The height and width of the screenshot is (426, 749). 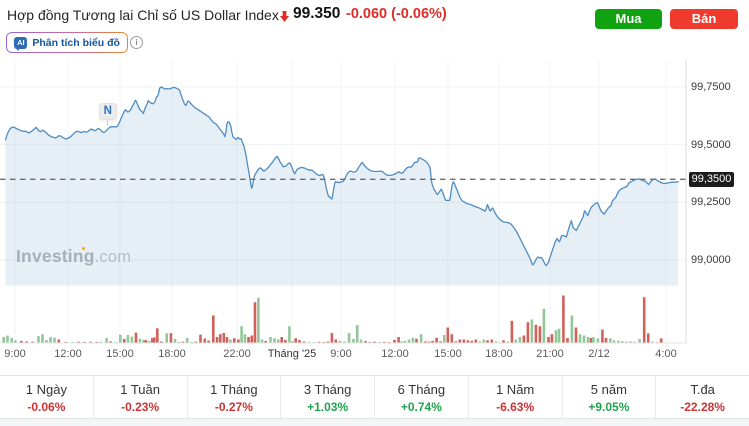 I want to click on ai-analyze-chart-button: AI Phân tích biểu đồ, so click(x=67, y=42).